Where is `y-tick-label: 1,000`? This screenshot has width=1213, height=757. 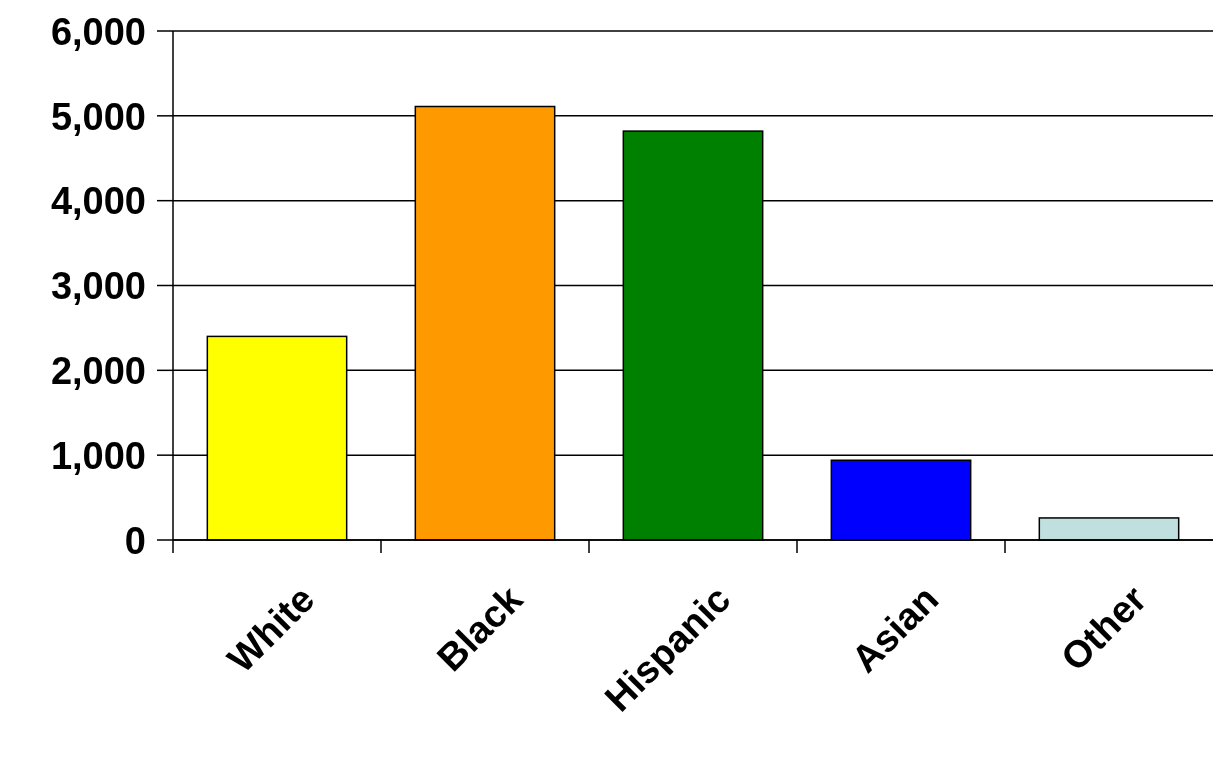 y-tick-label: 1,000 is located at coordinates (98, 455).